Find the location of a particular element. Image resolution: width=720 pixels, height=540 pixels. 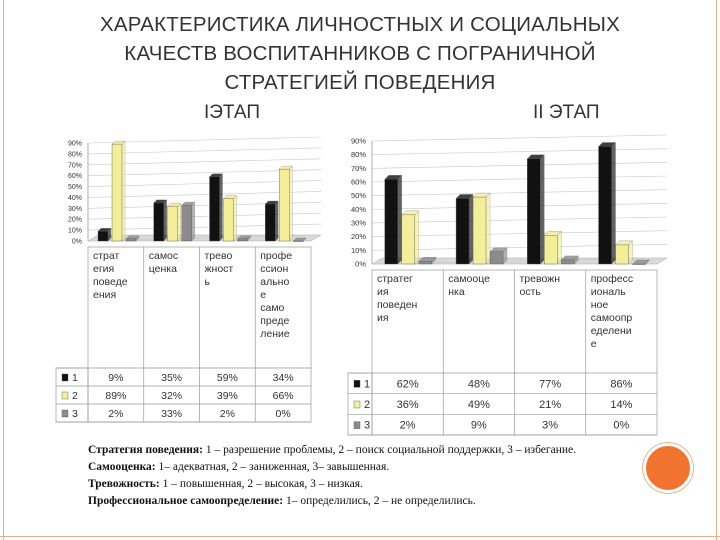

decorative-orange-circle is located at coordinates (668, 468).